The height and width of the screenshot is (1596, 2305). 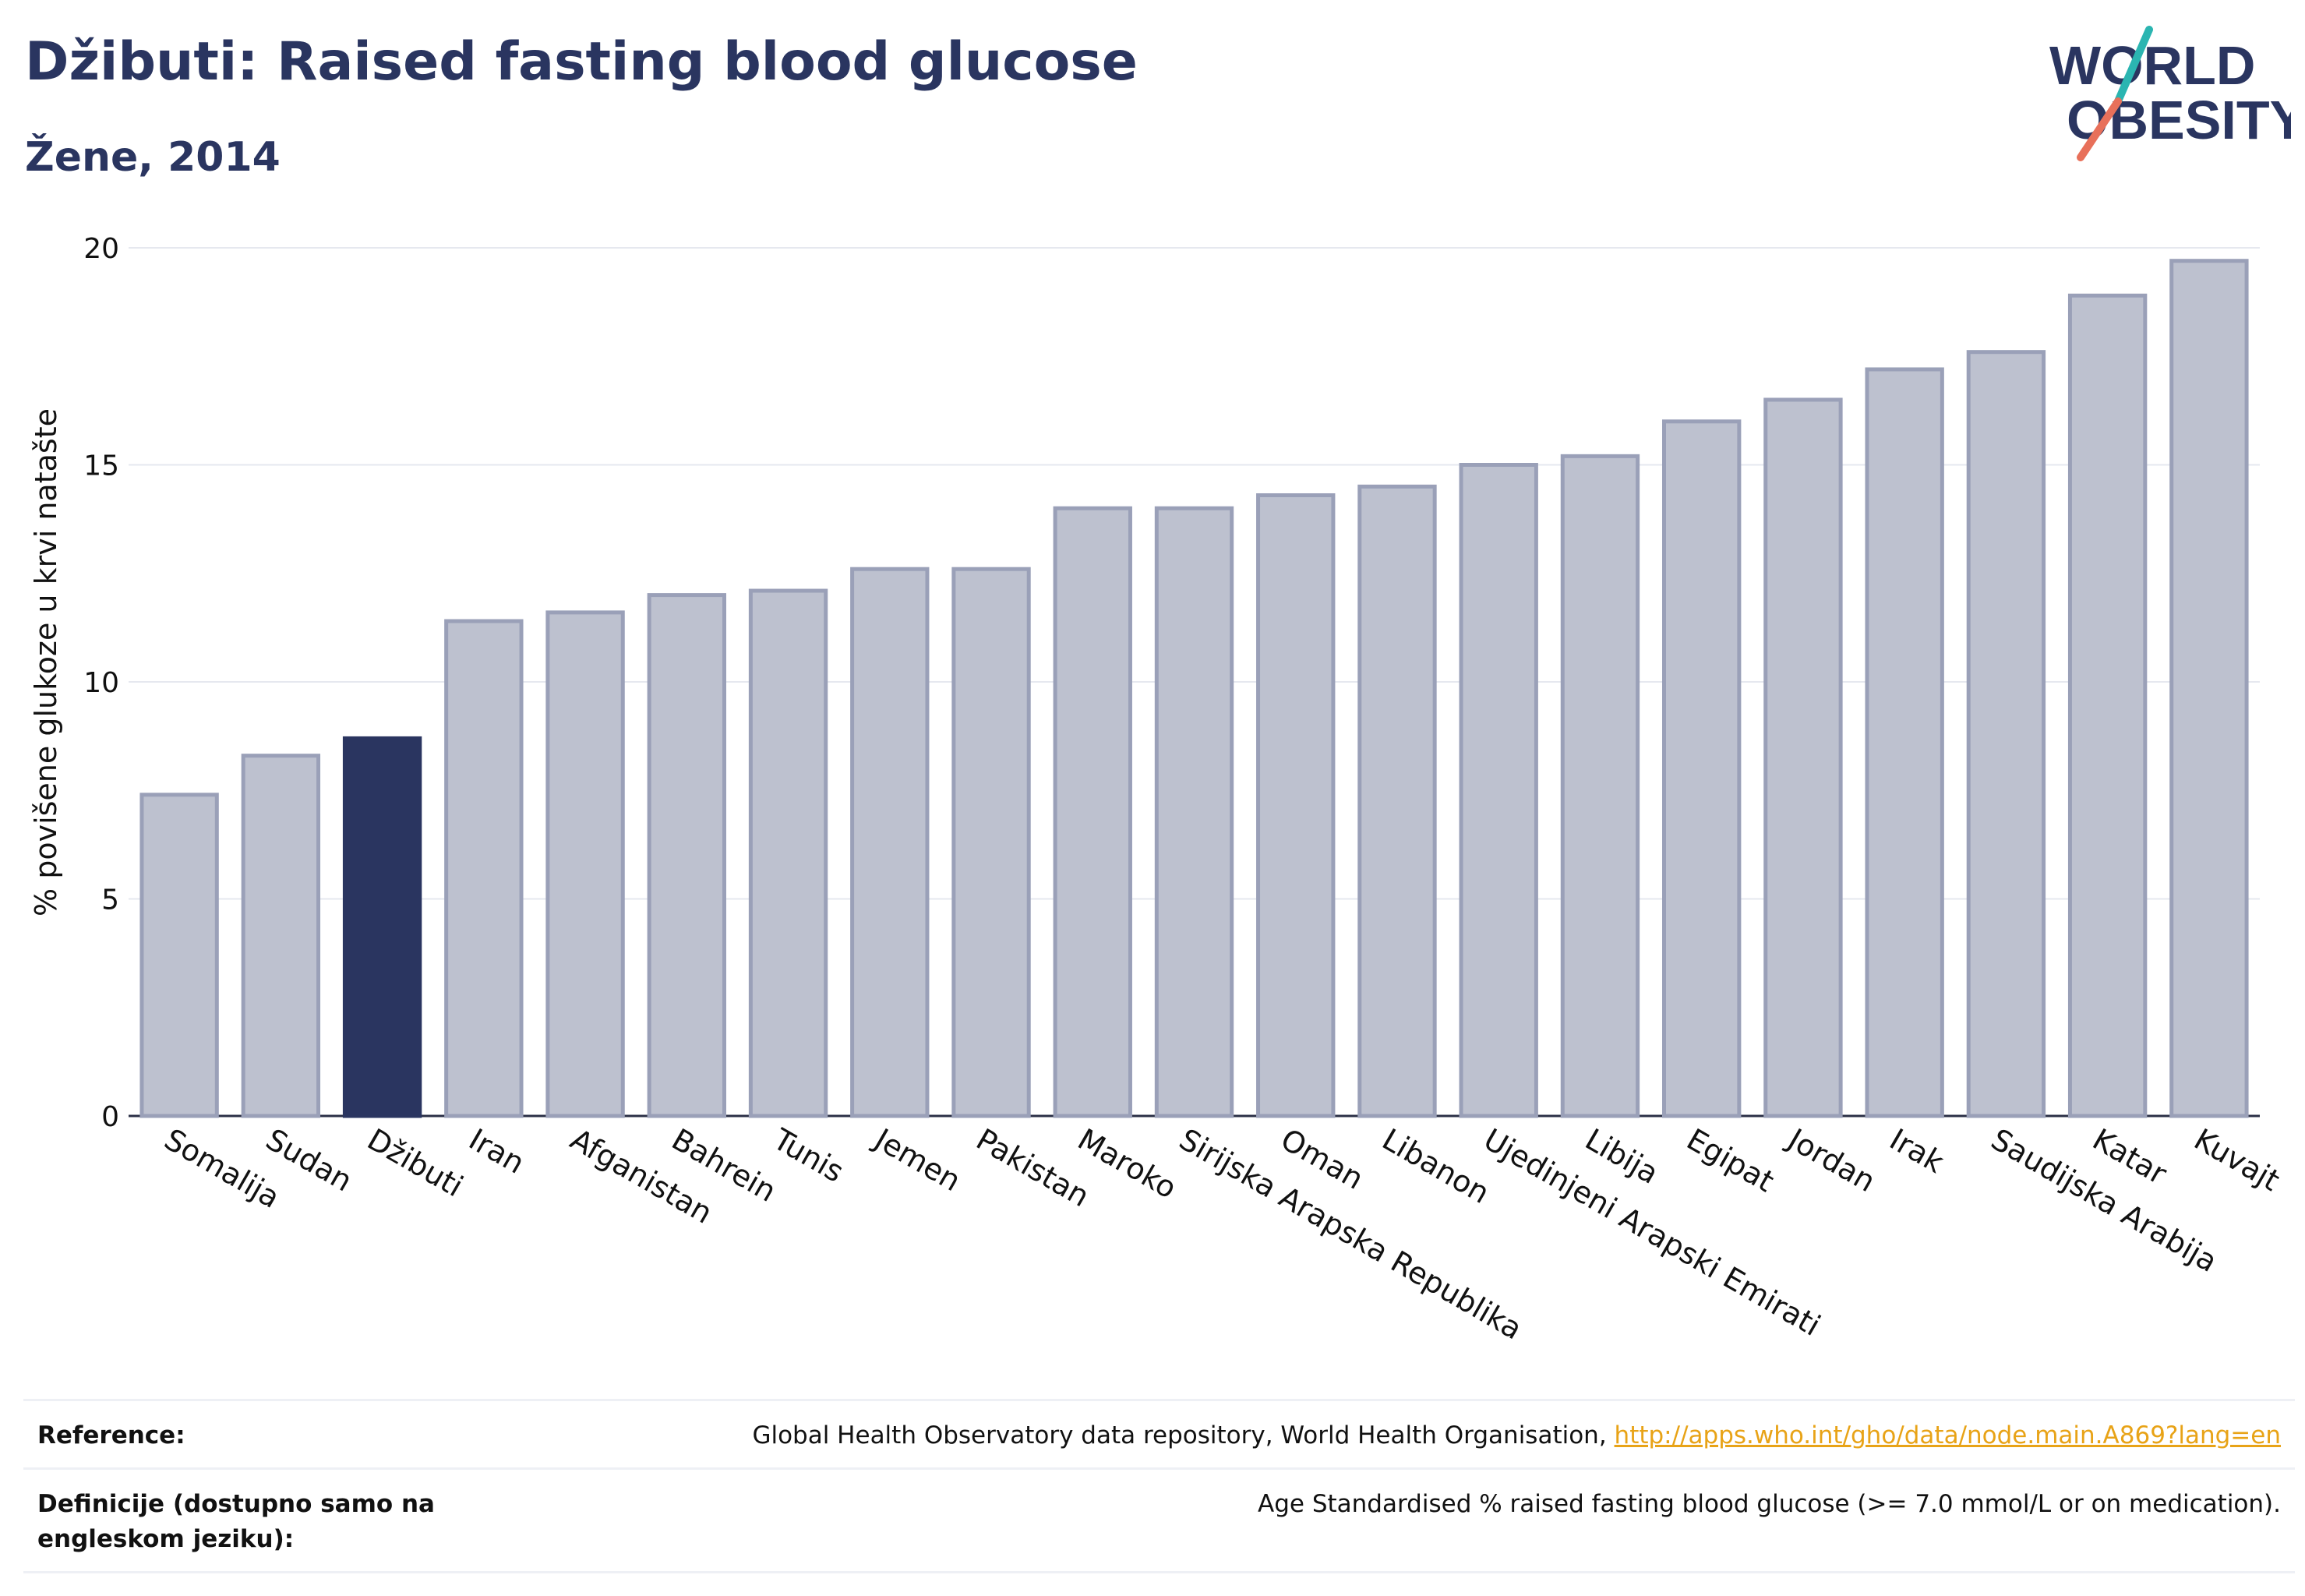 I want to click on bar-jordan, so click(x=1803, y=757).